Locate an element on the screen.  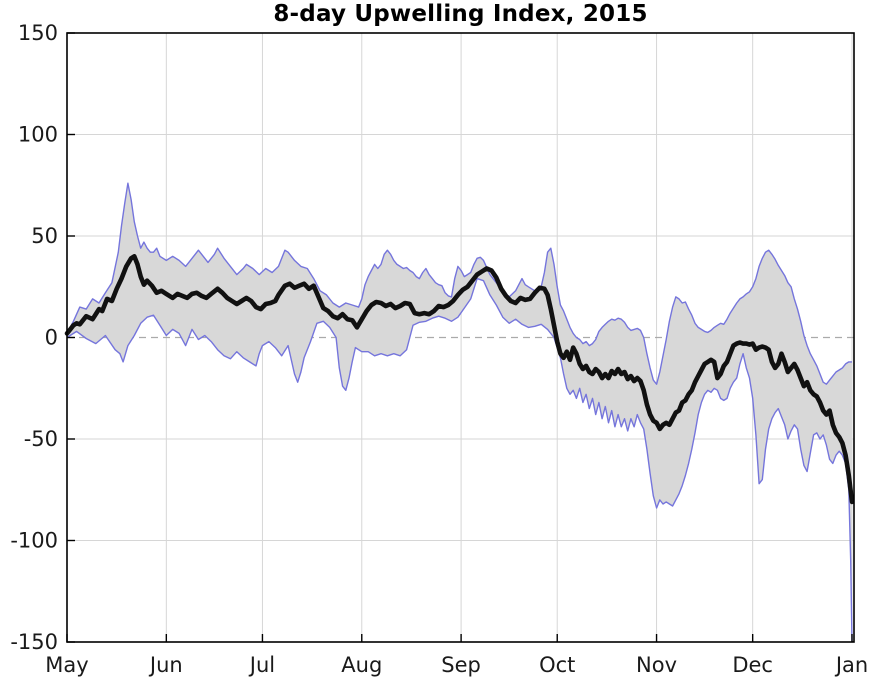
y-tick-labels: -150 -100 -50 0 50 100 150 is located at coordinates (34, 337).